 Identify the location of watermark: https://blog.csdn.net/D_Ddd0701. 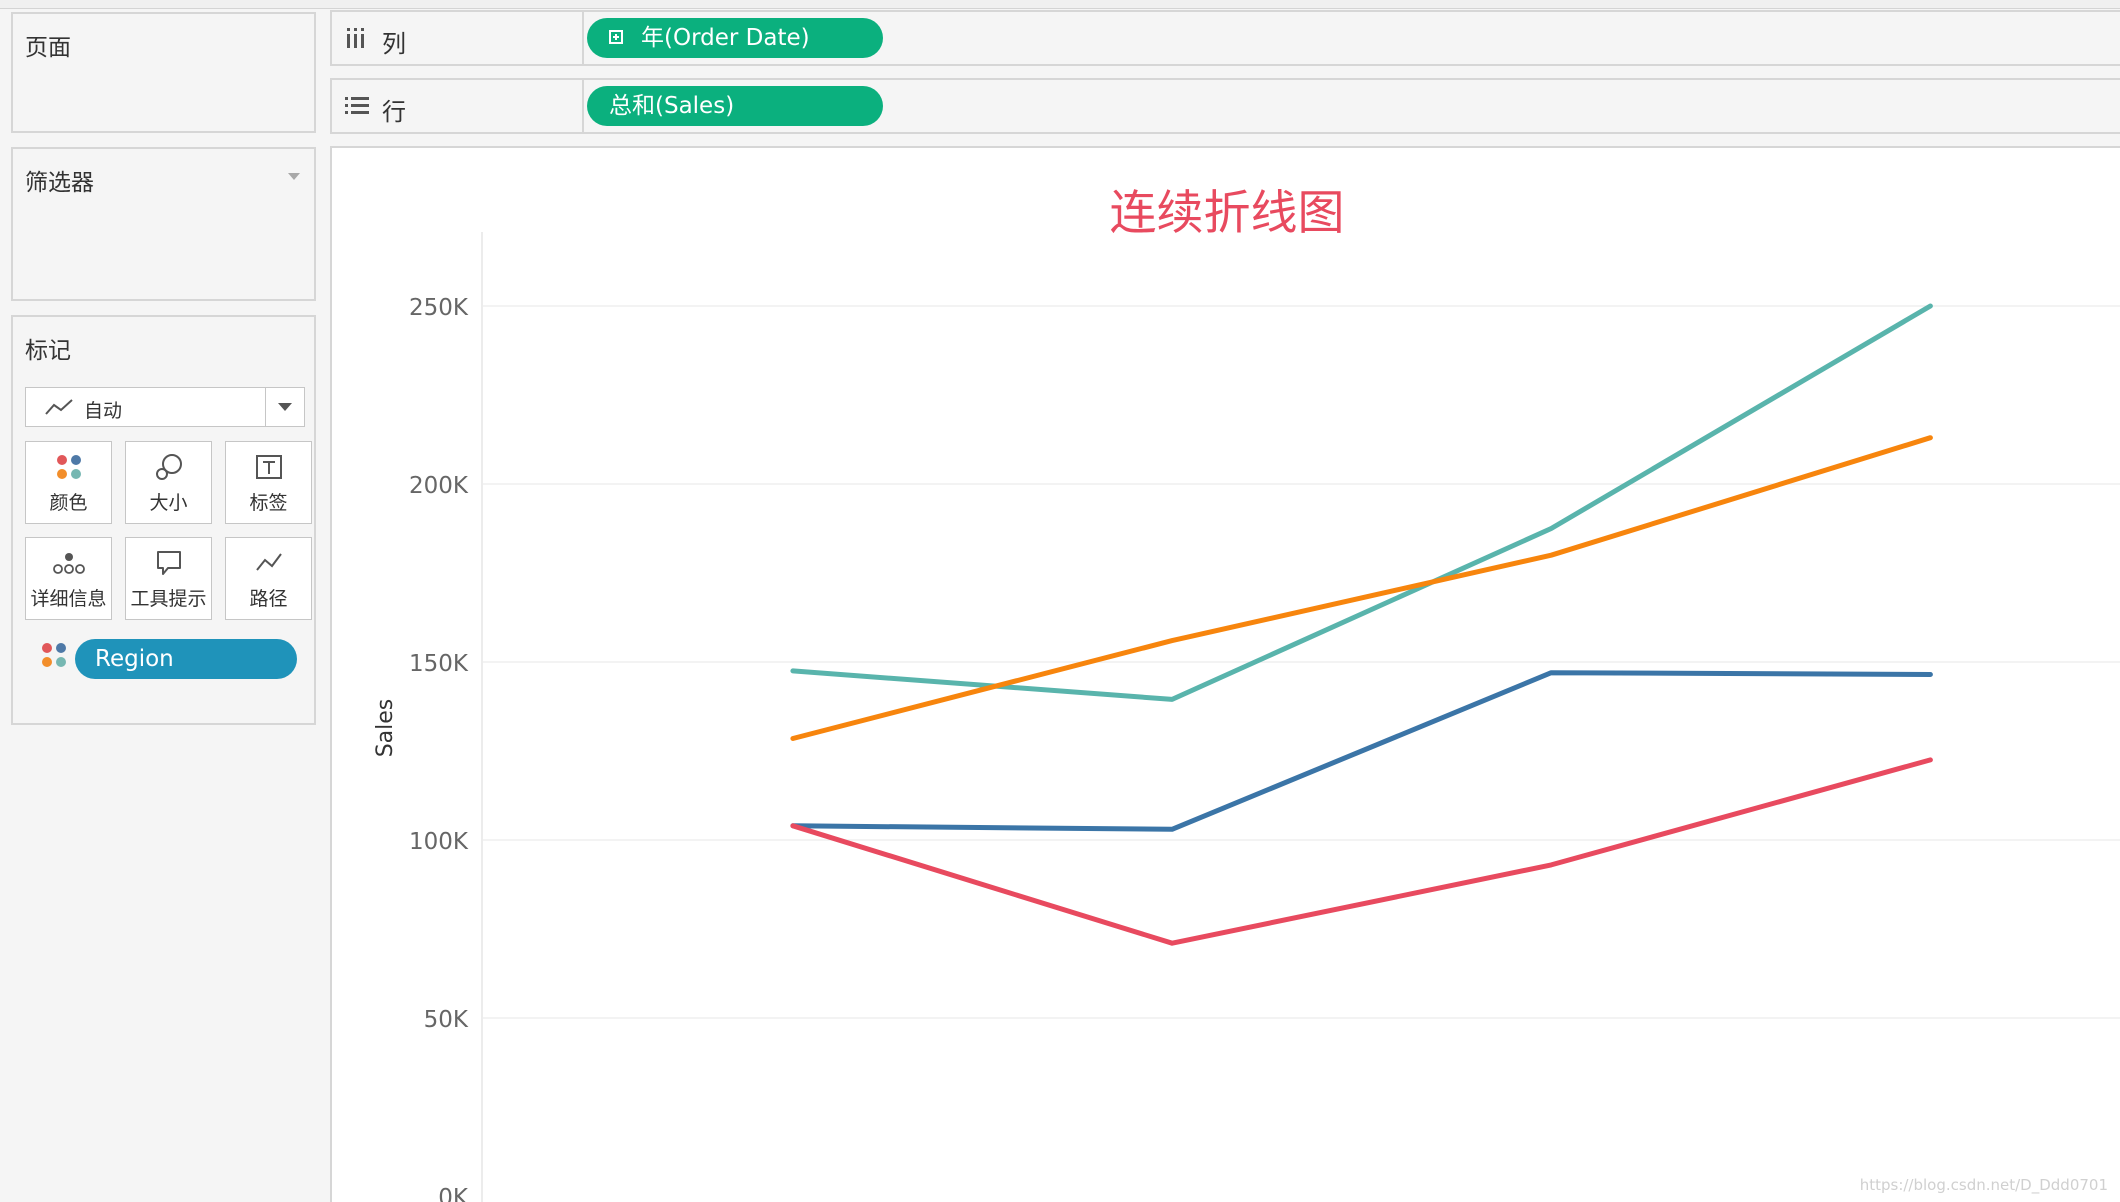
(1983, 1185).